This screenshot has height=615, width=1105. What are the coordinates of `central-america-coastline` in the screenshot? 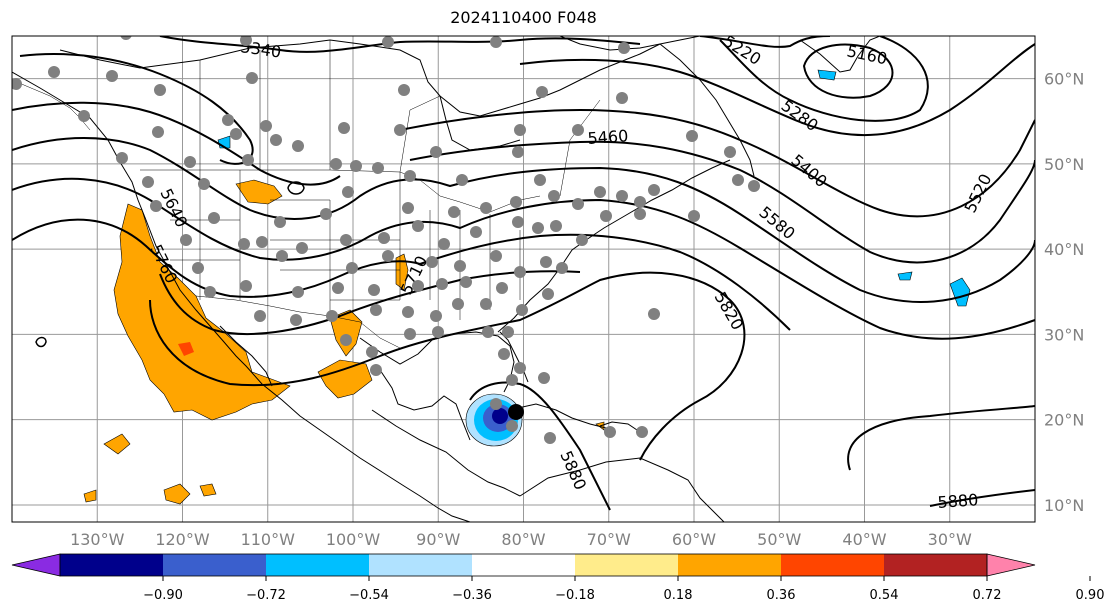 It's located at (446, 453).